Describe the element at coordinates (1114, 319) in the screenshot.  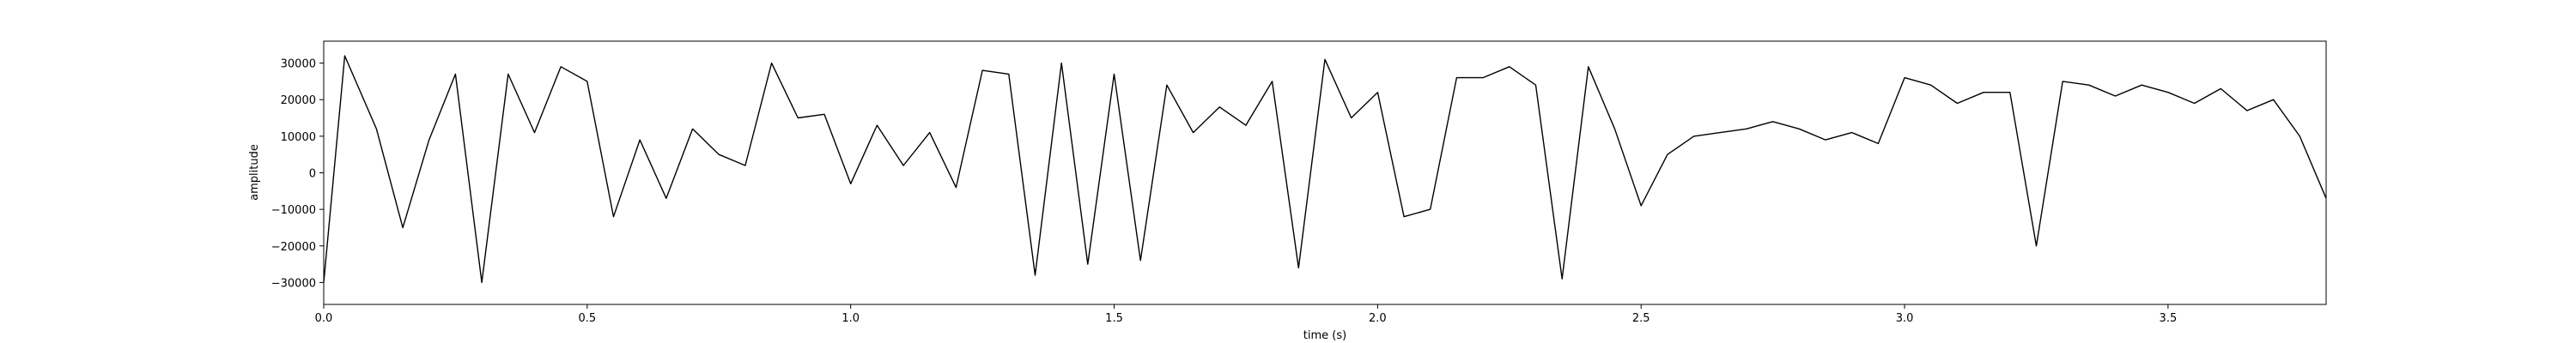
I see `x-tick-label: 1.5` at that location.